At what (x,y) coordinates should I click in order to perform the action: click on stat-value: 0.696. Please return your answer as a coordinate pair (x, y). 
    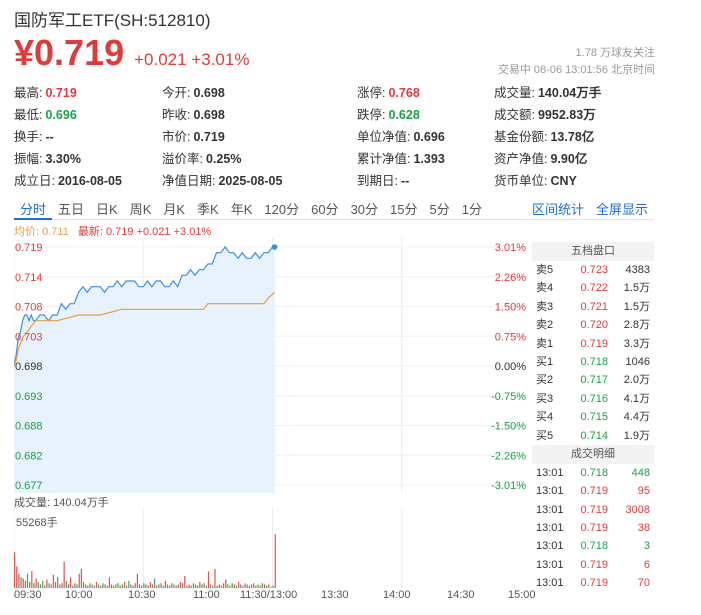
    Looking at the image, I should click on (429, 137).